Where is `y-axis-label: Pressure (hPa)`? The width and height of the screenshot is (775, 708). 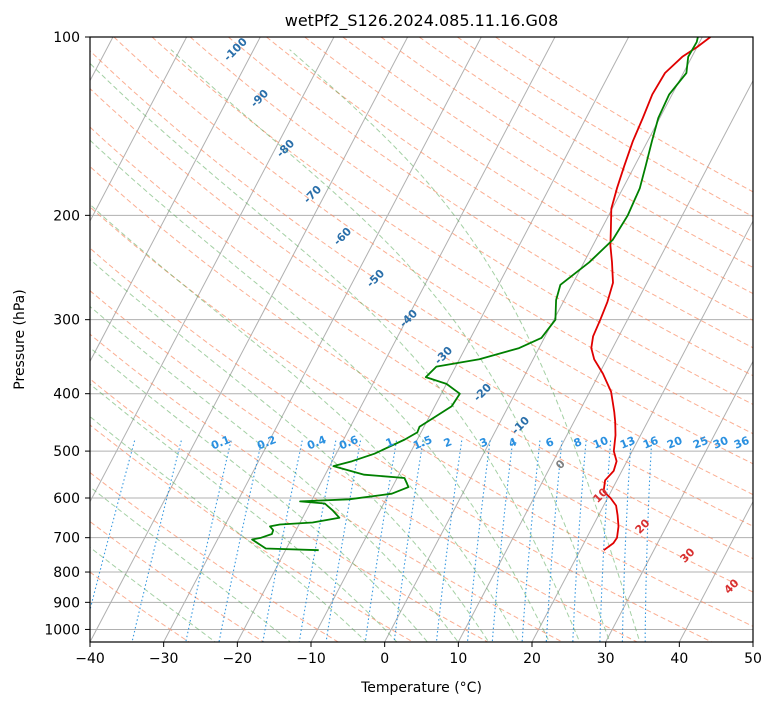 y-axis-label: Pressure (hPa) is located at coordinates (20, 339).